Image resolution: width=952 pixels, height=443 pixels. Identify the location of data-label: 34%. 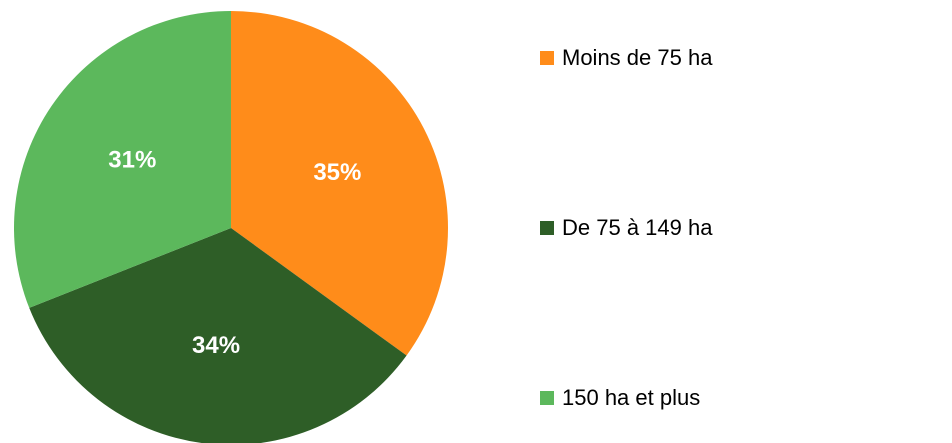
(216, 345).